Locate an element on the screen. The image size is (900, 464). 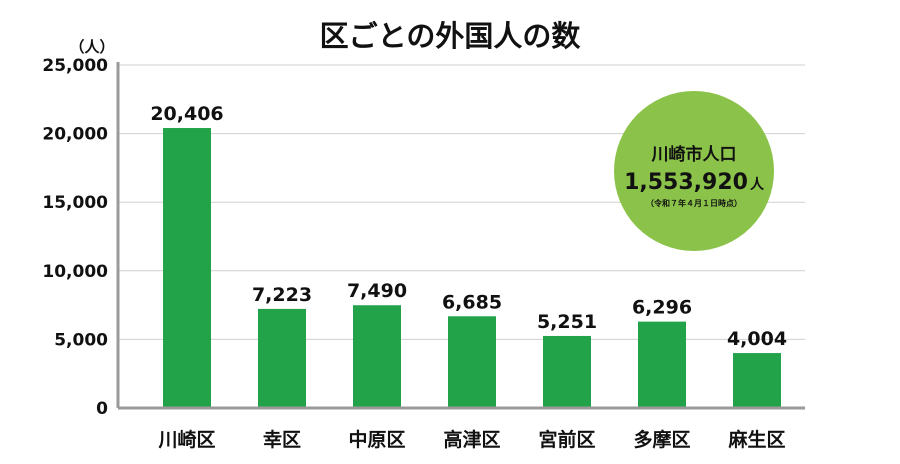
x-tick-labels: 川崎区 幸区 中原区 高津区 宮前区 多摩区 麻生区 is located at coordinates (471, 439).